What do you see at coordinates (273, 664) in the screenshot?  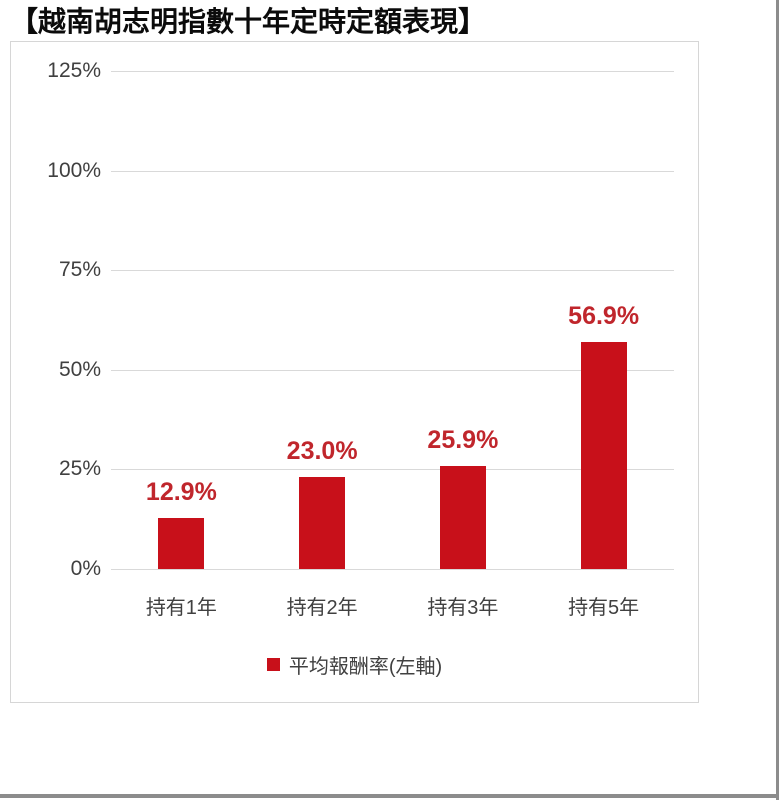 I see `legend-swatch-icon` at bounding box center [273, 664].